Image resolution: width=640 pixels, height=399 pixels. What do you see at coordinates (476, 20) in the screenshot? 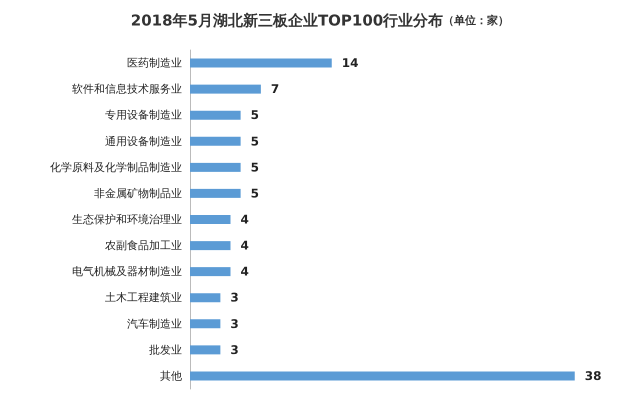
I see `chart-subtitle: （单位：家）` at bounding box center [476, 20].